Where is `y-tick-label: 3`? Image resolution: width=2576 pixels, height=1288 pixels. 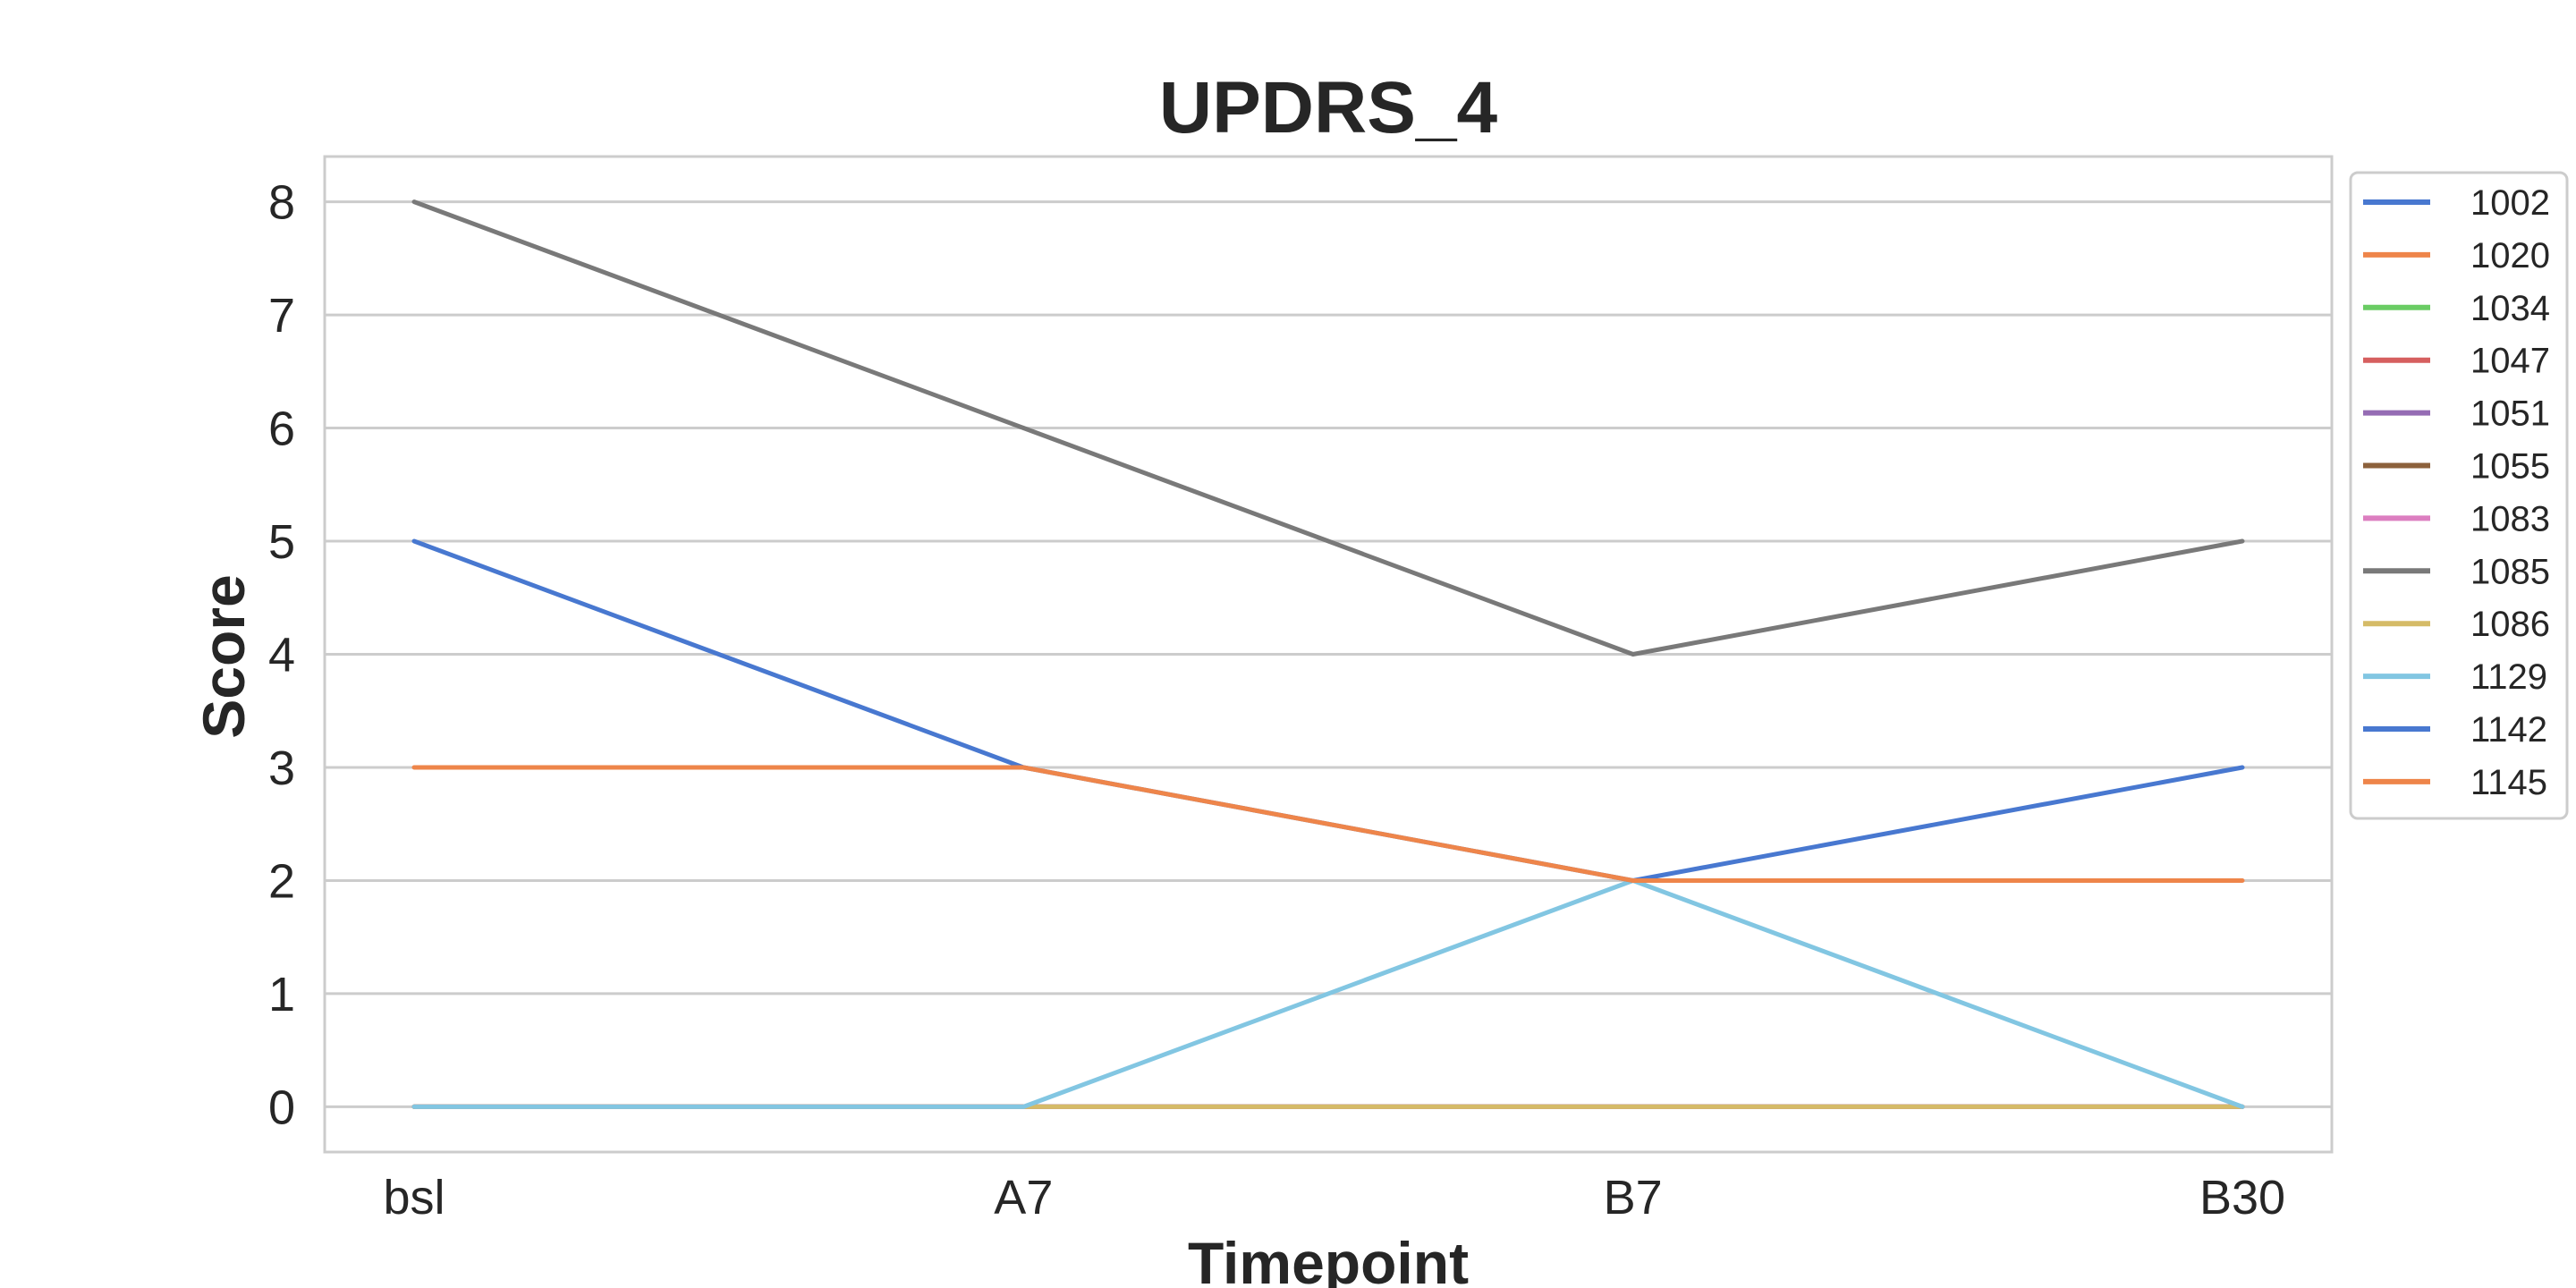
y-tick-label: 3 is located at coordinates (281, 768).